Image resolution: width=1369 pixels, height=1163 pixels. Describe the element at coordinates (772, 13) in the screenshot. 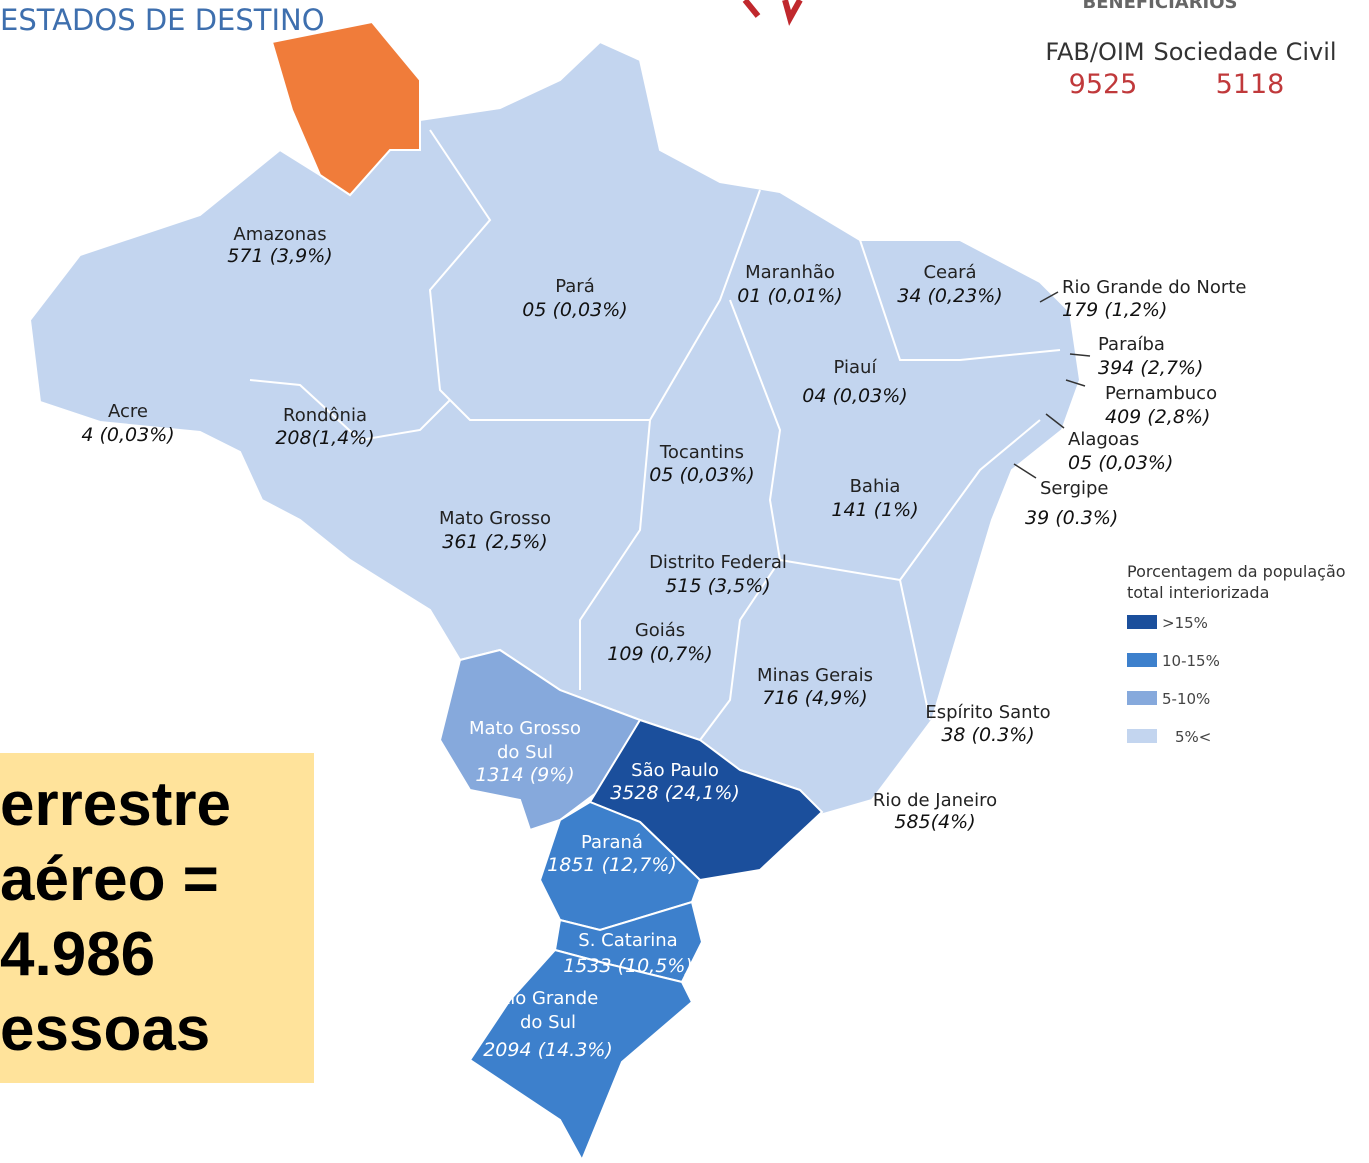

I see `logo-fragment` at that location.